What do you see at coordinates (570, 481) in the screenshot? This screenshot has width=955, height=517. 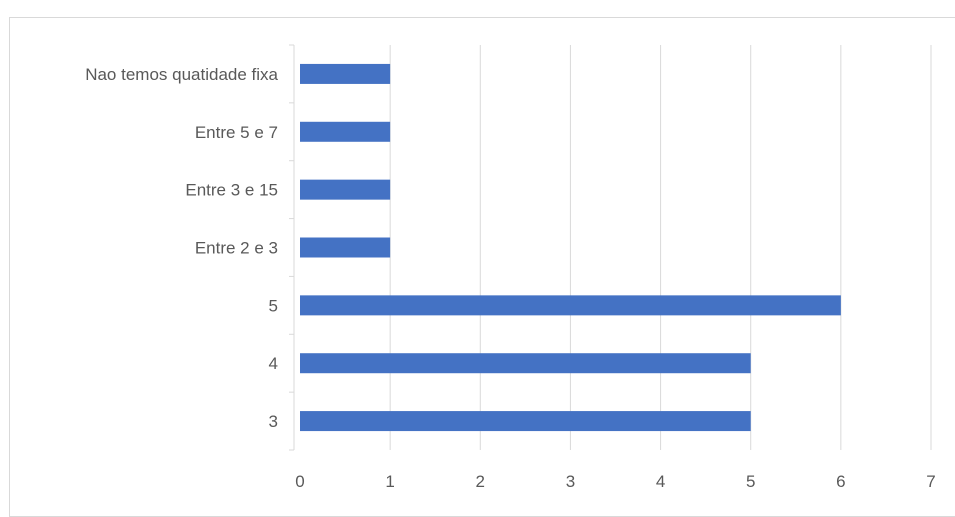 I see `x-tick-label: 3` at bounding box center [570, 481].